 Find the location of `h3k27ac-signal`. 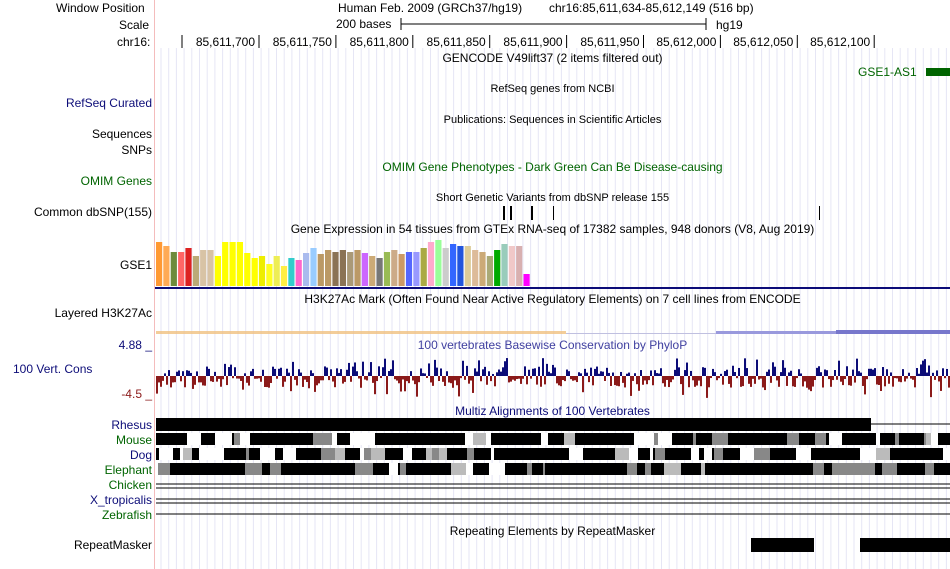

h3k27ac-signal is located at coordinates (893, 332).